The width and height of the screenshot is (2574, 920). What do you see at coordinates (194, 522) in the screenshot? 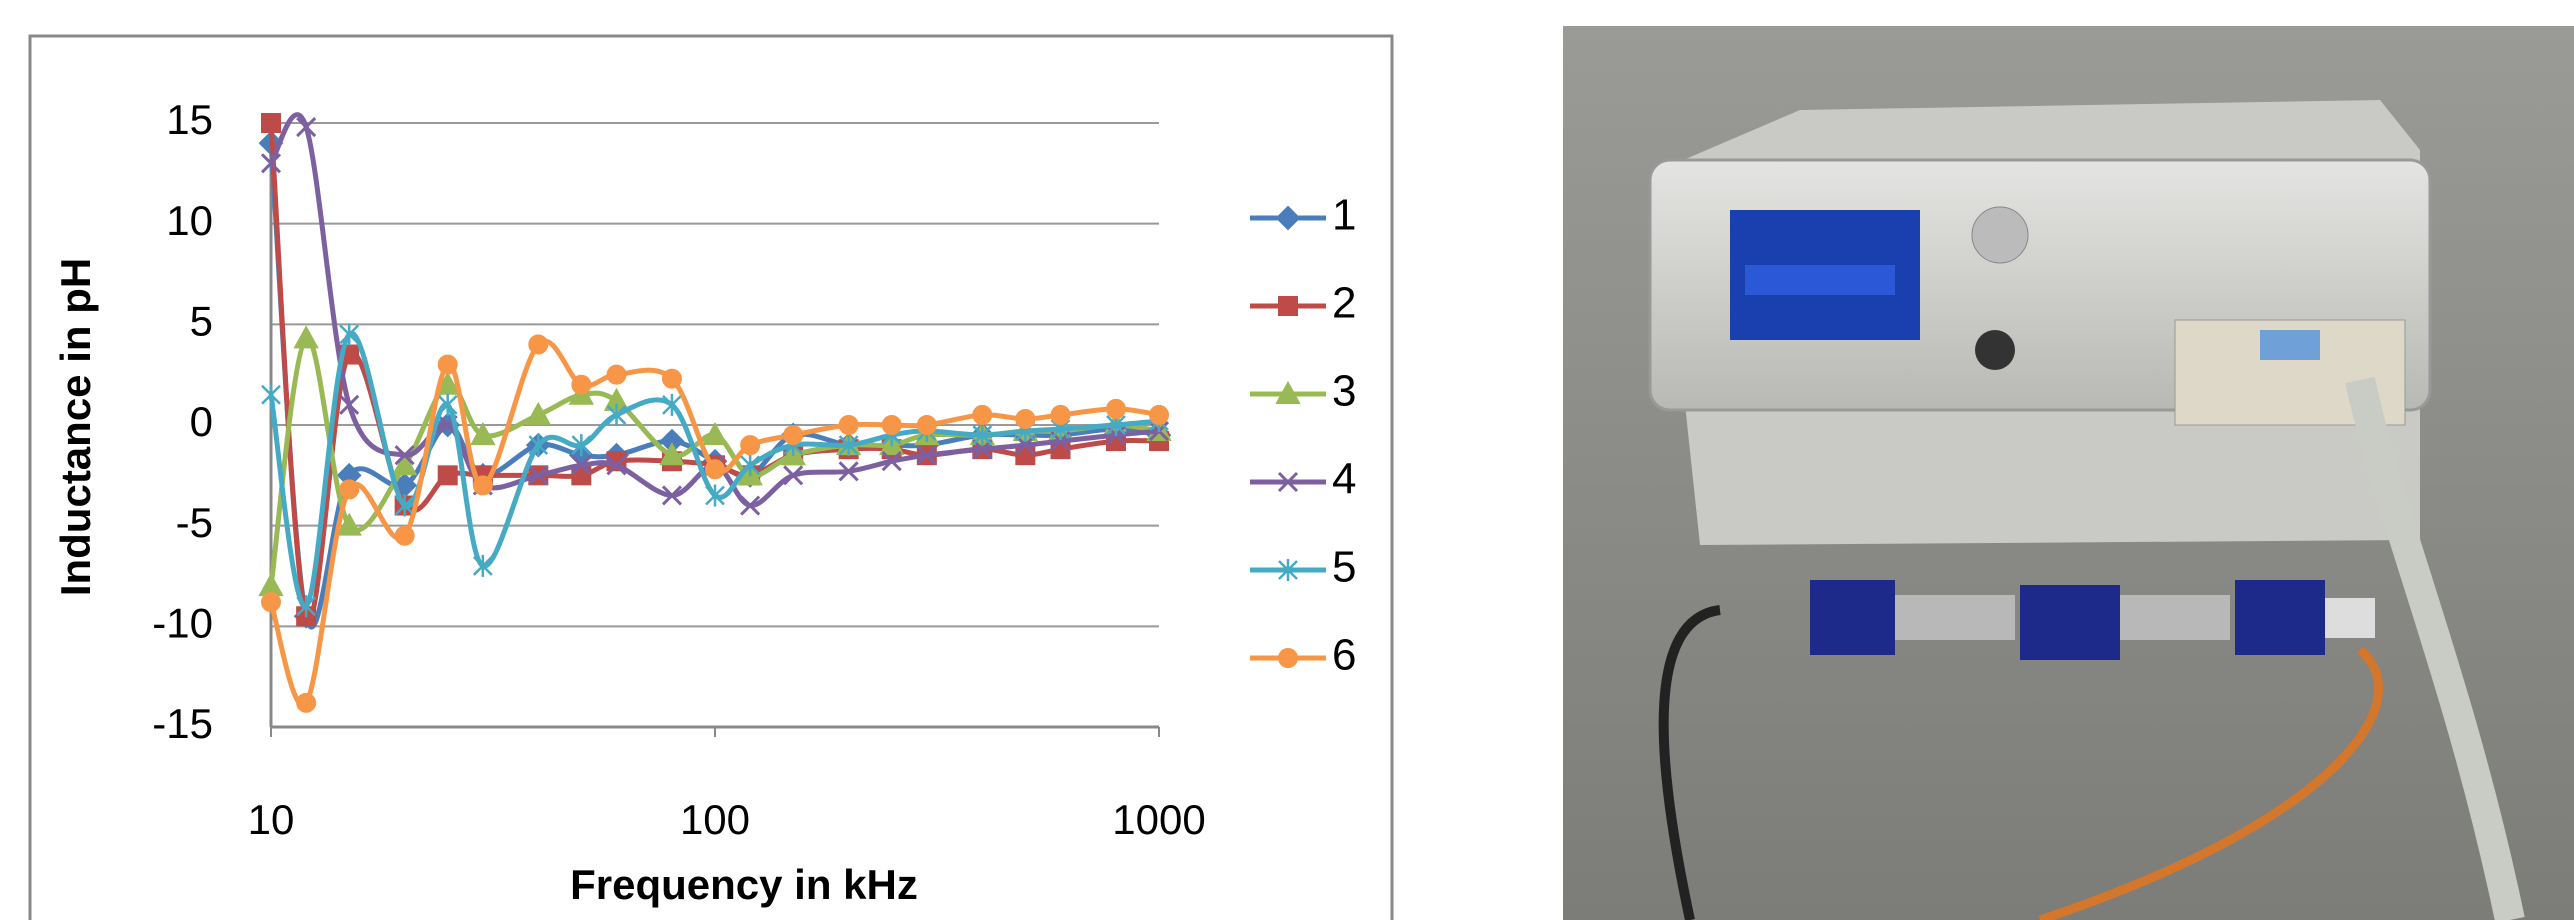
I see `y-tick-label: -5` at bounding box center [194, 522].